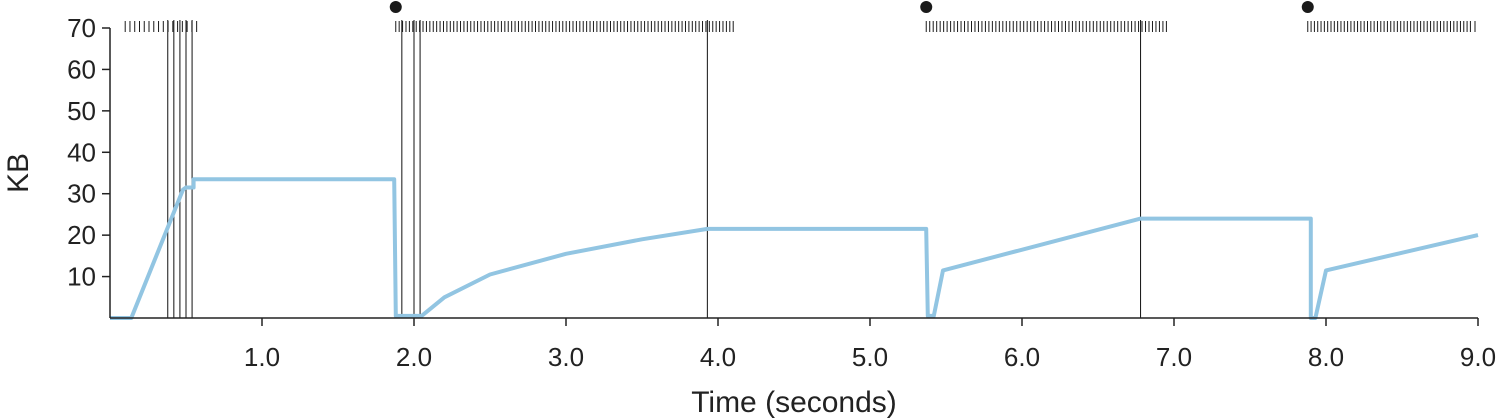 This screenshot has width=1504, height=420. I want to click on x-tick-label: 2.0, so click(414, 357).